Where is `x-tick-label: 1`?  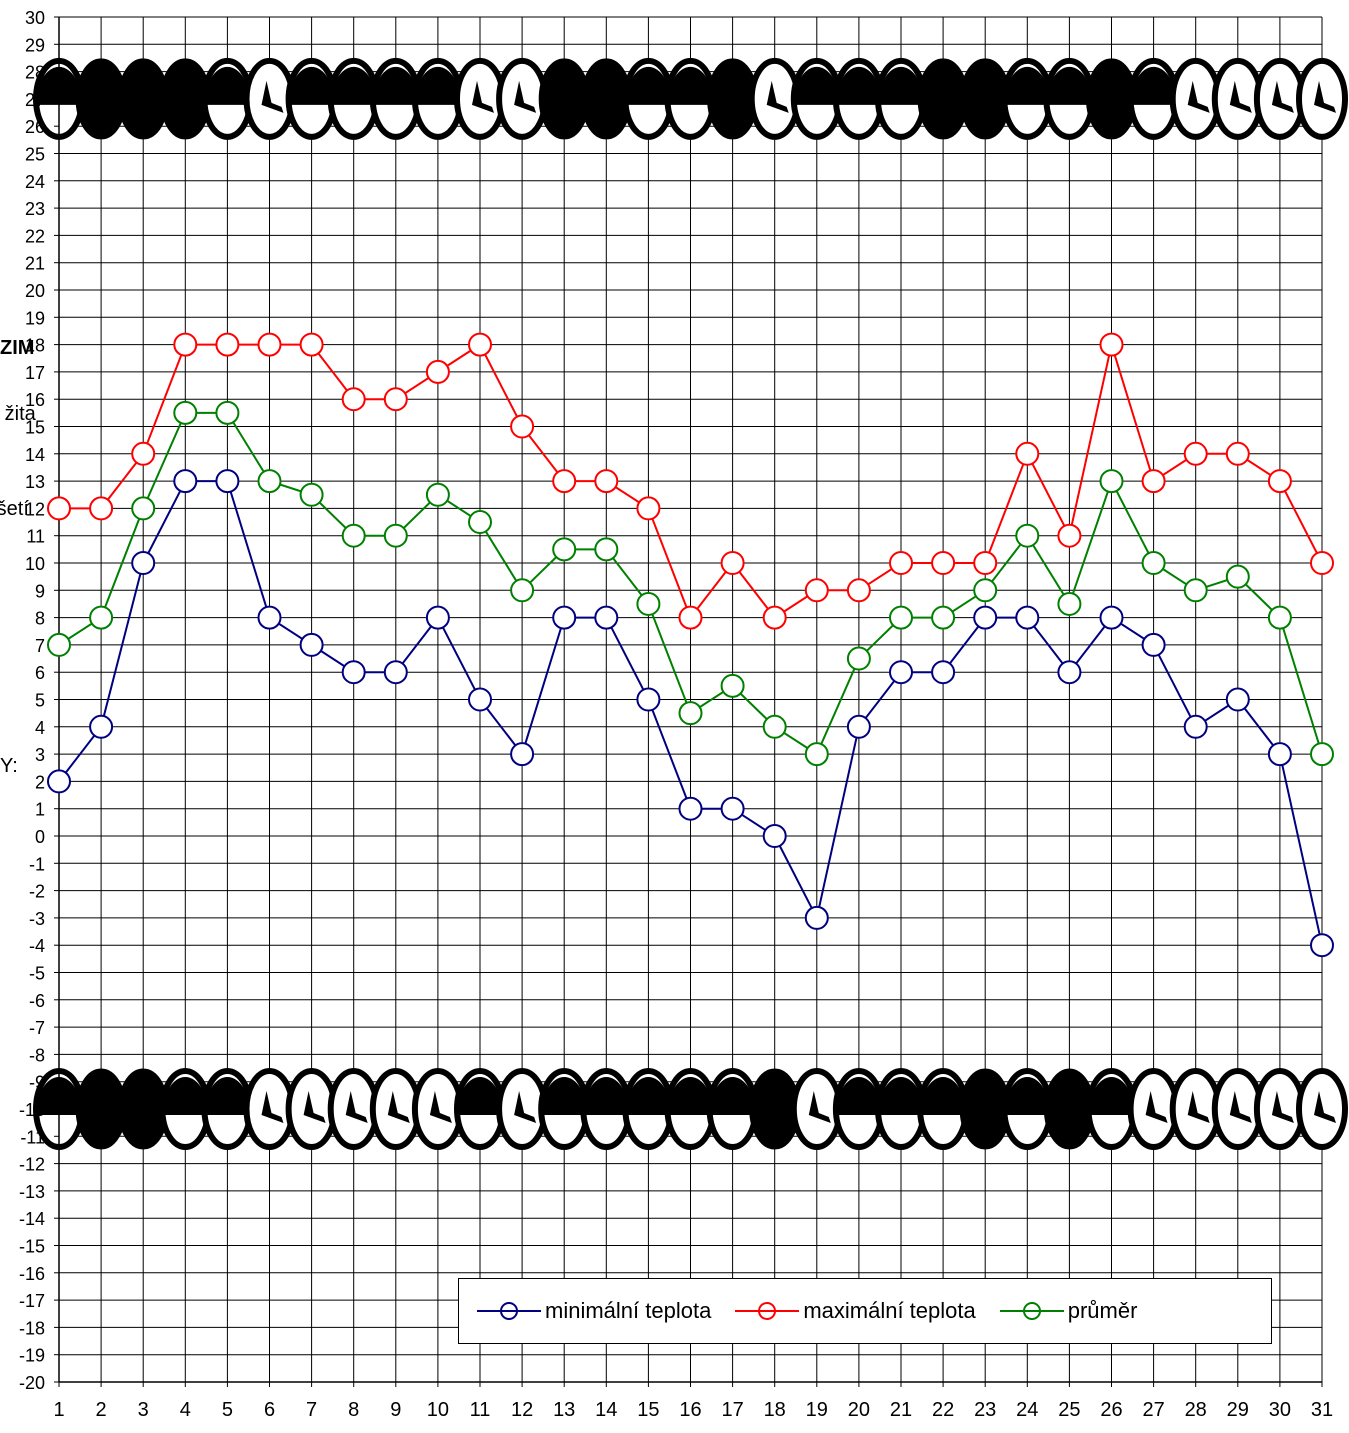 x-tick-label: 1 is located at coordinates (58, 1410).